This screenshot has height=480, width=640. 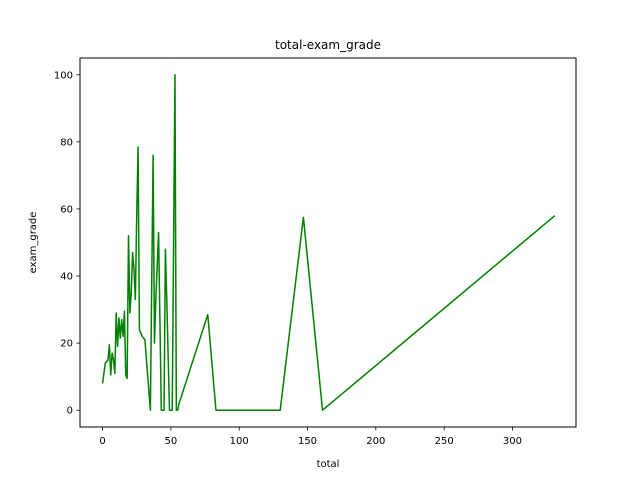 I want to click on y-axis-label: exam_grade, so click(x=33, y=243).